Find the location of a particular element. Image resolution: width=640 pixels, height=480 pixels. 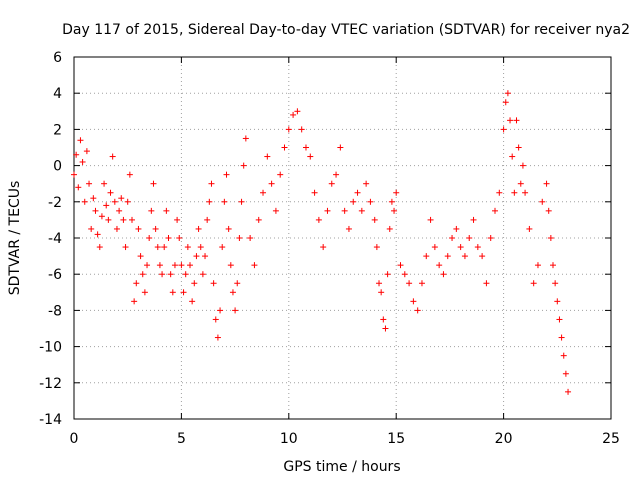

y-tick-label: 0 is located at coordinates (57, 167).